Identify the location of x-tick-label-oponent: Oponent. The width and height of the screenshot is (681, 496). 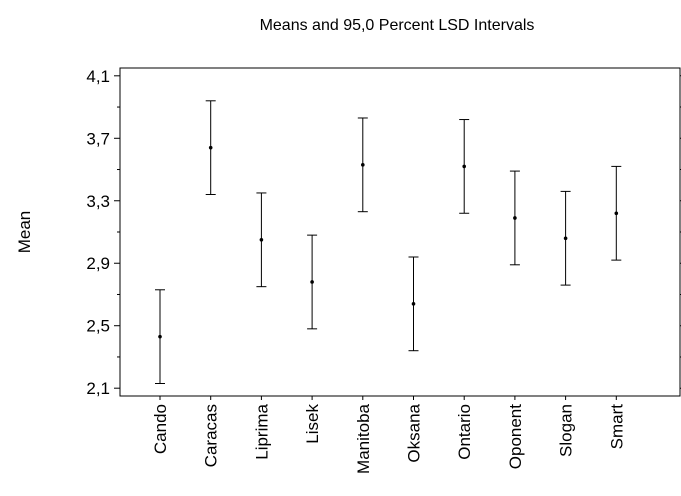
(515, 436).